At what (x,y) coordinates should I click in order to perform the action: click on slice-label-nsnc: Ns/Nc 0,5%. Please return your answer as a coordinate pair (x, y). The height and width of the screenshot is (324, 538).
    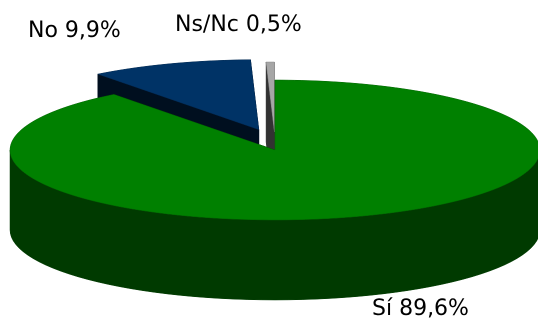
    Looking at the image, I should click on (238, 24).